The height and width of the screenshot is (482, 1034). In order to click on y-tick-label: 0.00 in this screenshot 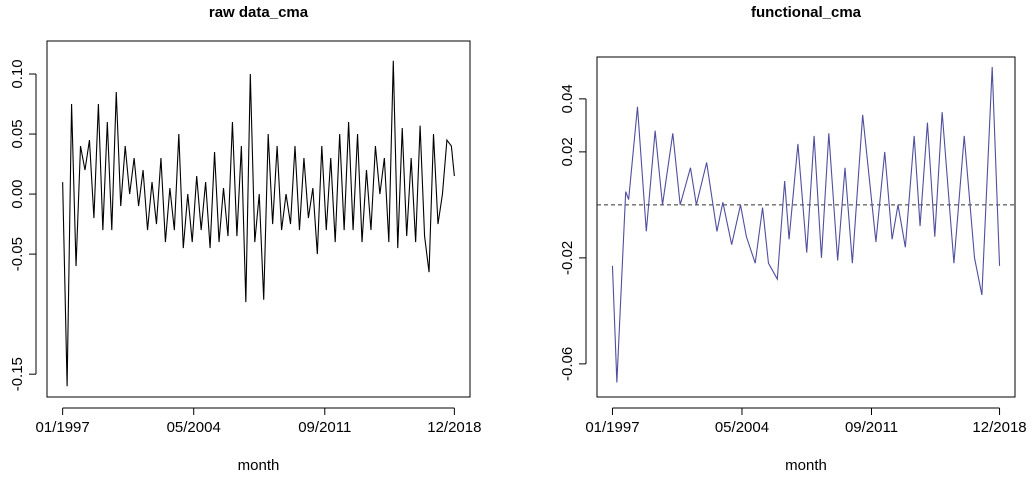, I will do `click(17, 193)`.